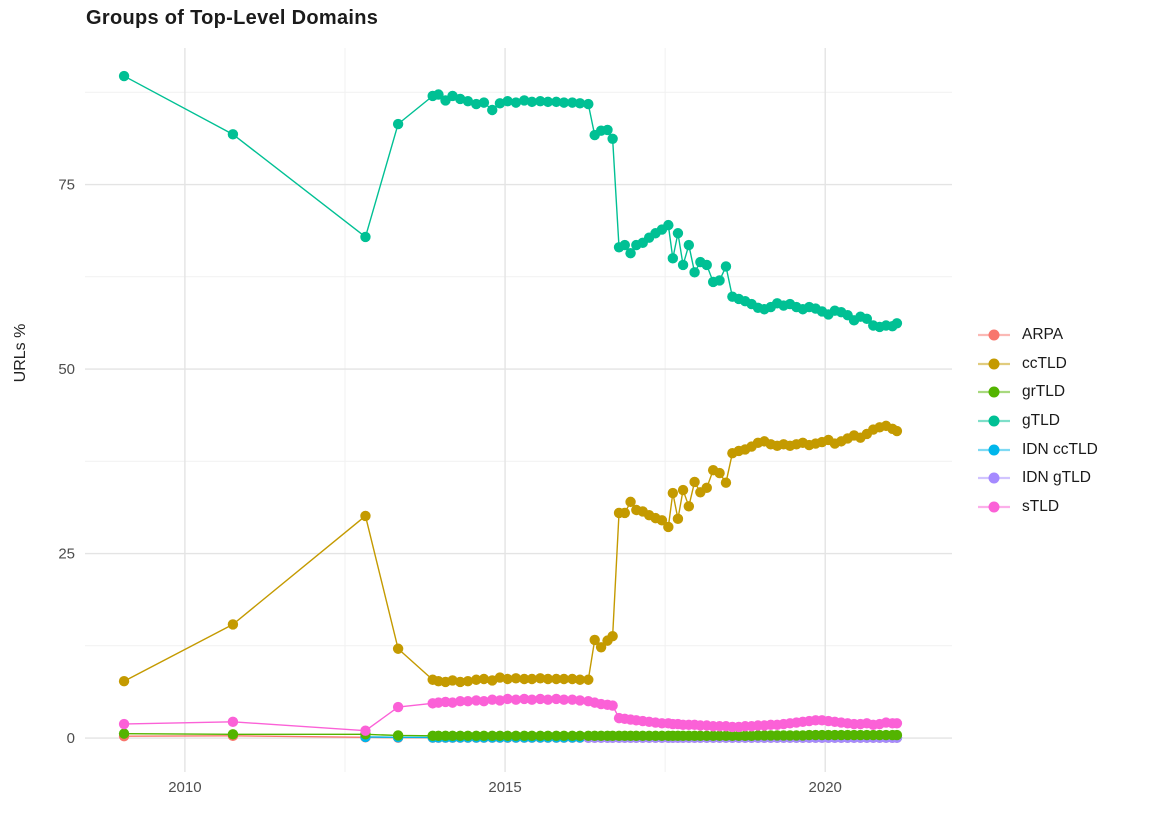  I want to click on legend-label: sTLD, so click(1041, 506).